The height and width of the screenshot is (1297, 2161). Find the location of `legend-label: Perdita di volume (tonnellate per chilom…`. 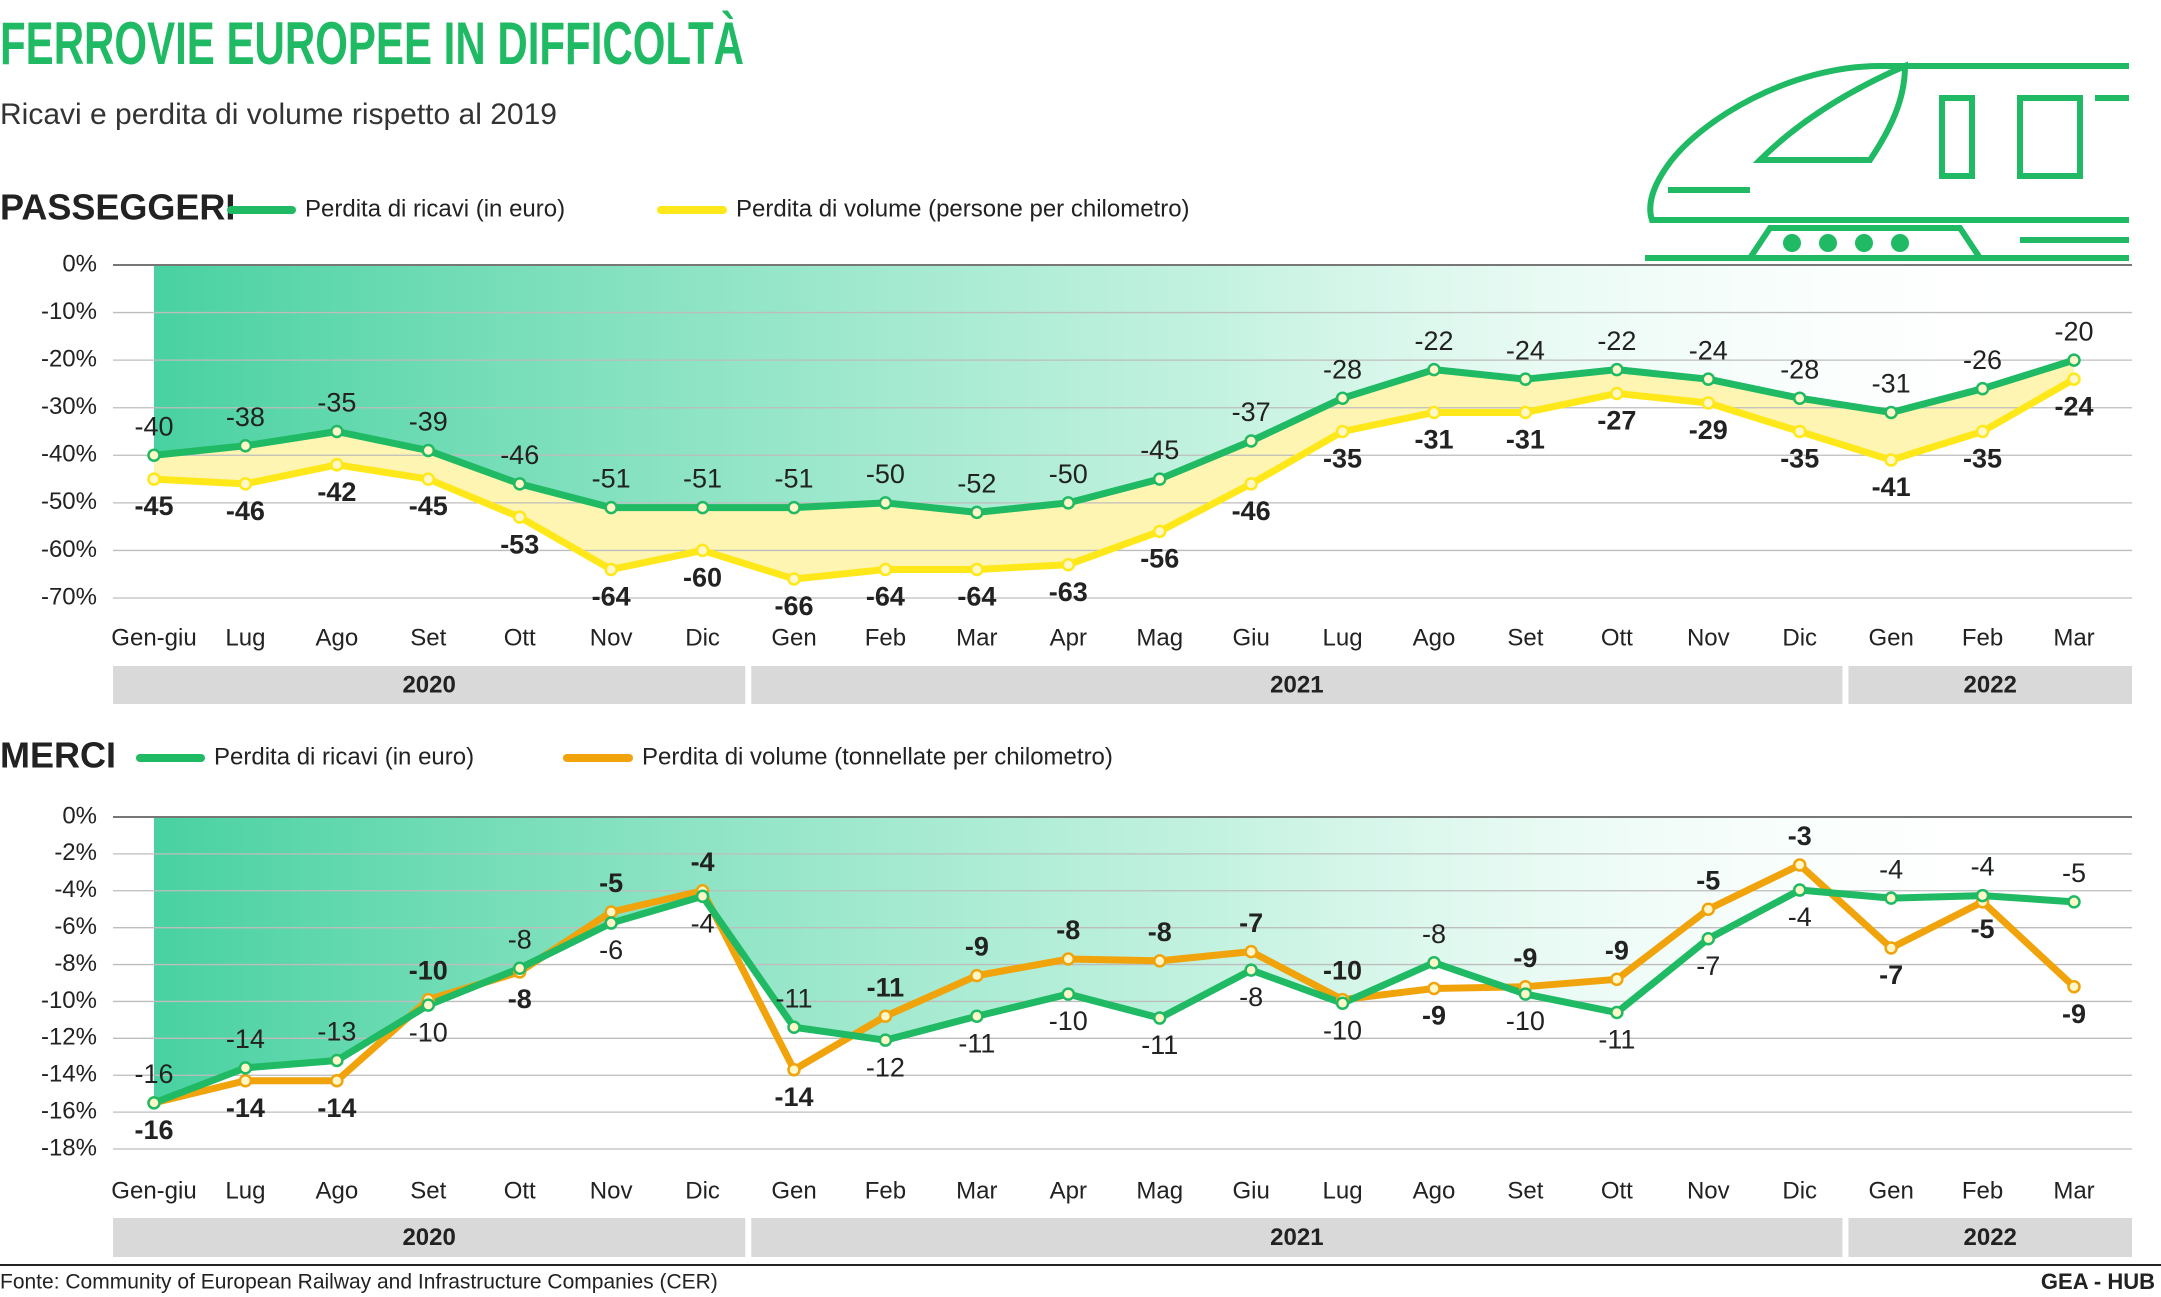

legend-label: Perdita di volume (tonnellate per chilom… is located at coordinates (877, 756).